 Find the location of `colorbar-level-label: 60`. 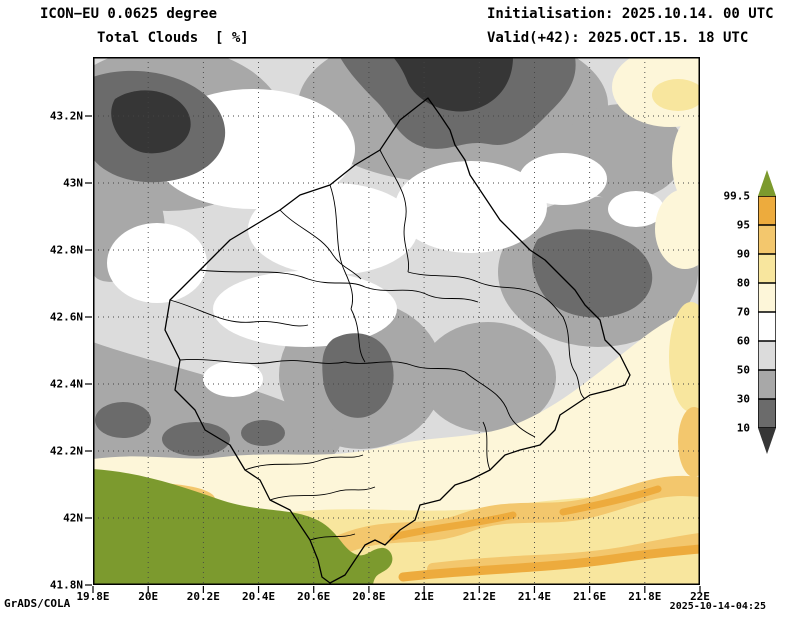

colorbar-level-label: 60 is located at coordinates (743, 341).